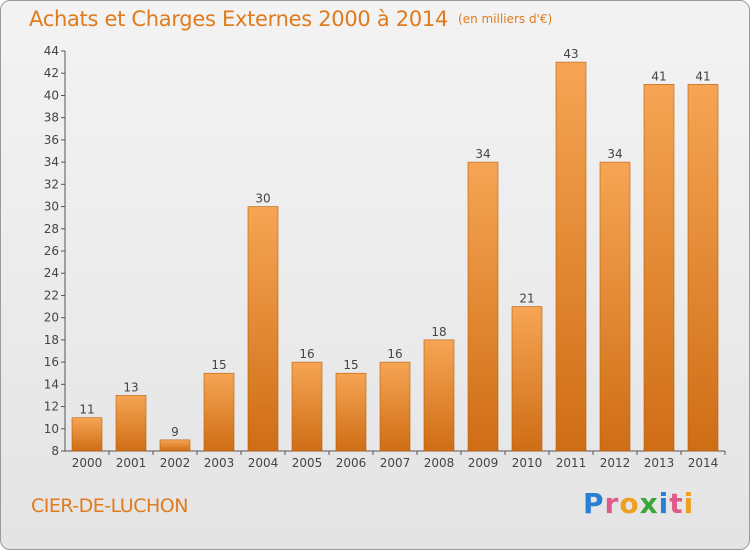  What do you see at coordinates (219, 463) in the screenshot?
I see `x-tick-label: 2003` at bounding box center [219, 463].